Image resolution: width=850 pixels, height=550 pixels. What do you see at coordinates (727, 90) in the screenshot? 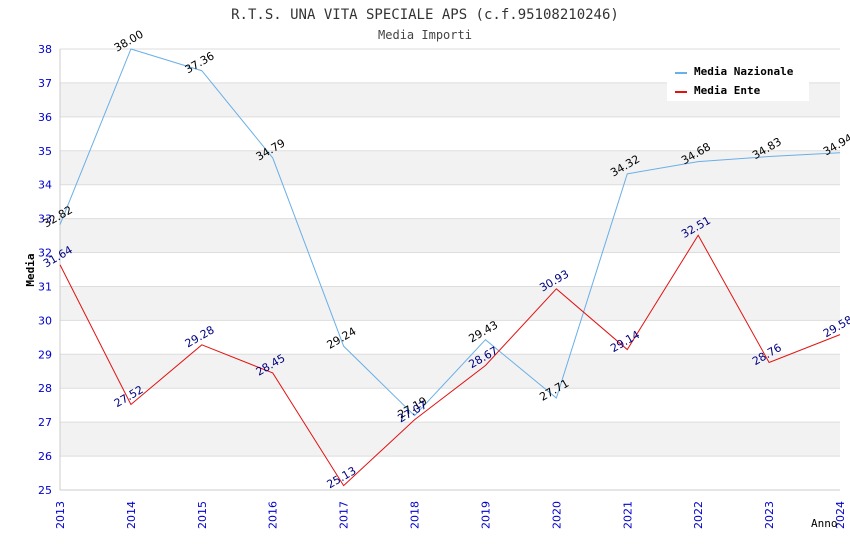
I see `legend-label-ente: Media Ente` at bounding box center [727, 90].